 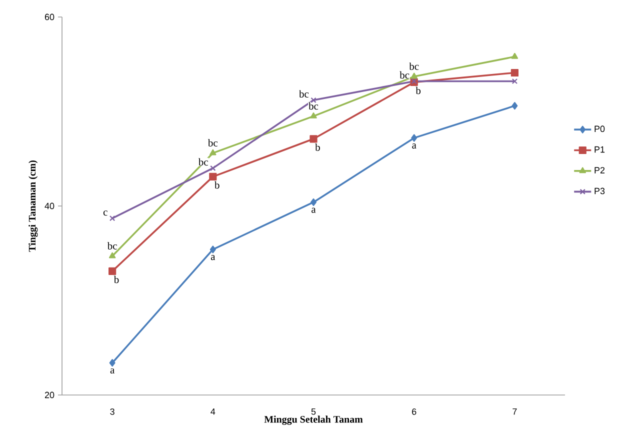 What do you see at coordinates (49, 17) in the screenshot?
I see `y-tick-label: 60` at bounding box center [49, 17].